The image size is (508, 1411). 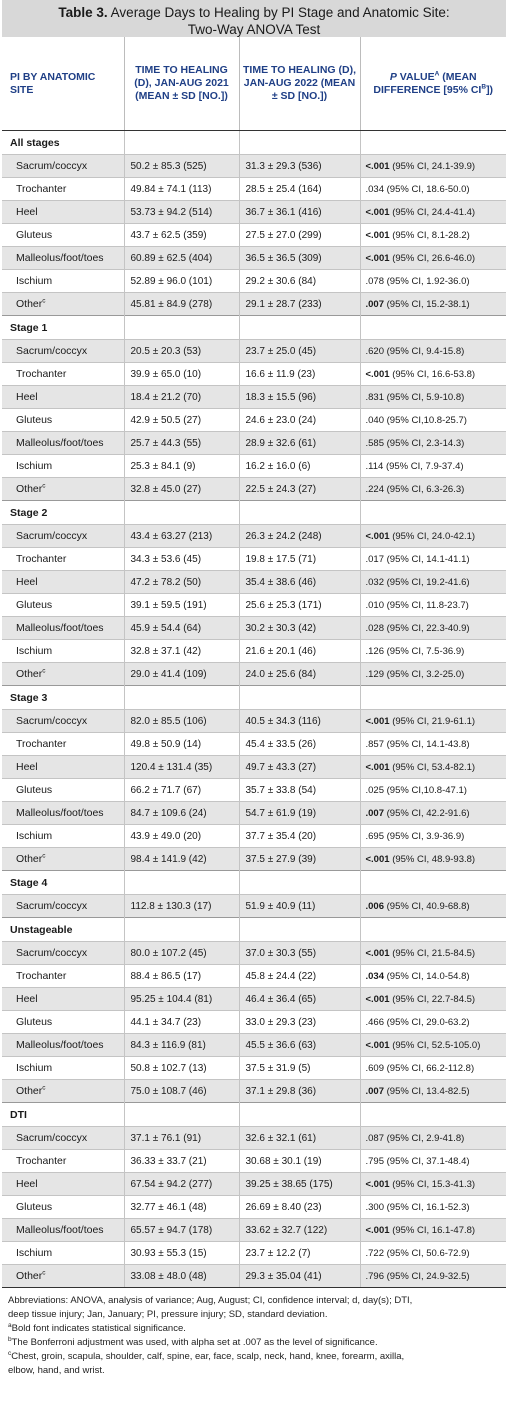 What do you see at coordinates (181, 813) in the screenshot?
I see `value-2021-cell: 84.7 ± 109.6 (24)` at bounding box center [181, 813].